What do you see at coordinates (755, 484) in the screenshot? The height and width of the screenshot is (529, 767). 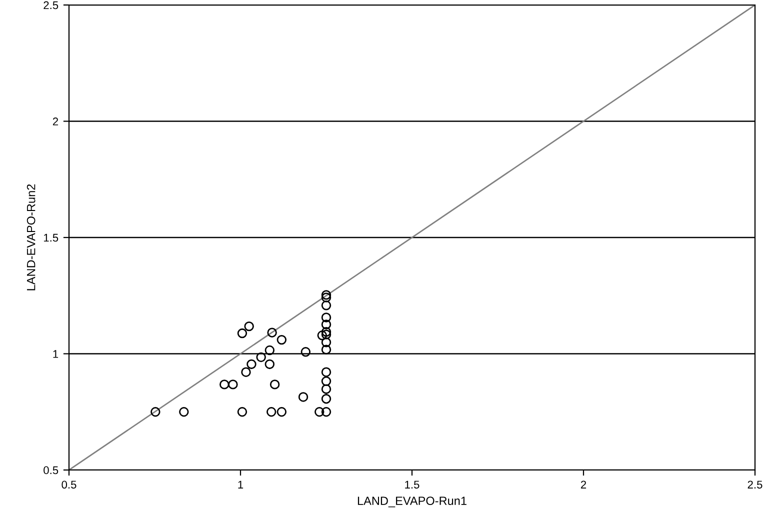 I see `x-tick-label: 2.5` at bounding box center [755, 484].